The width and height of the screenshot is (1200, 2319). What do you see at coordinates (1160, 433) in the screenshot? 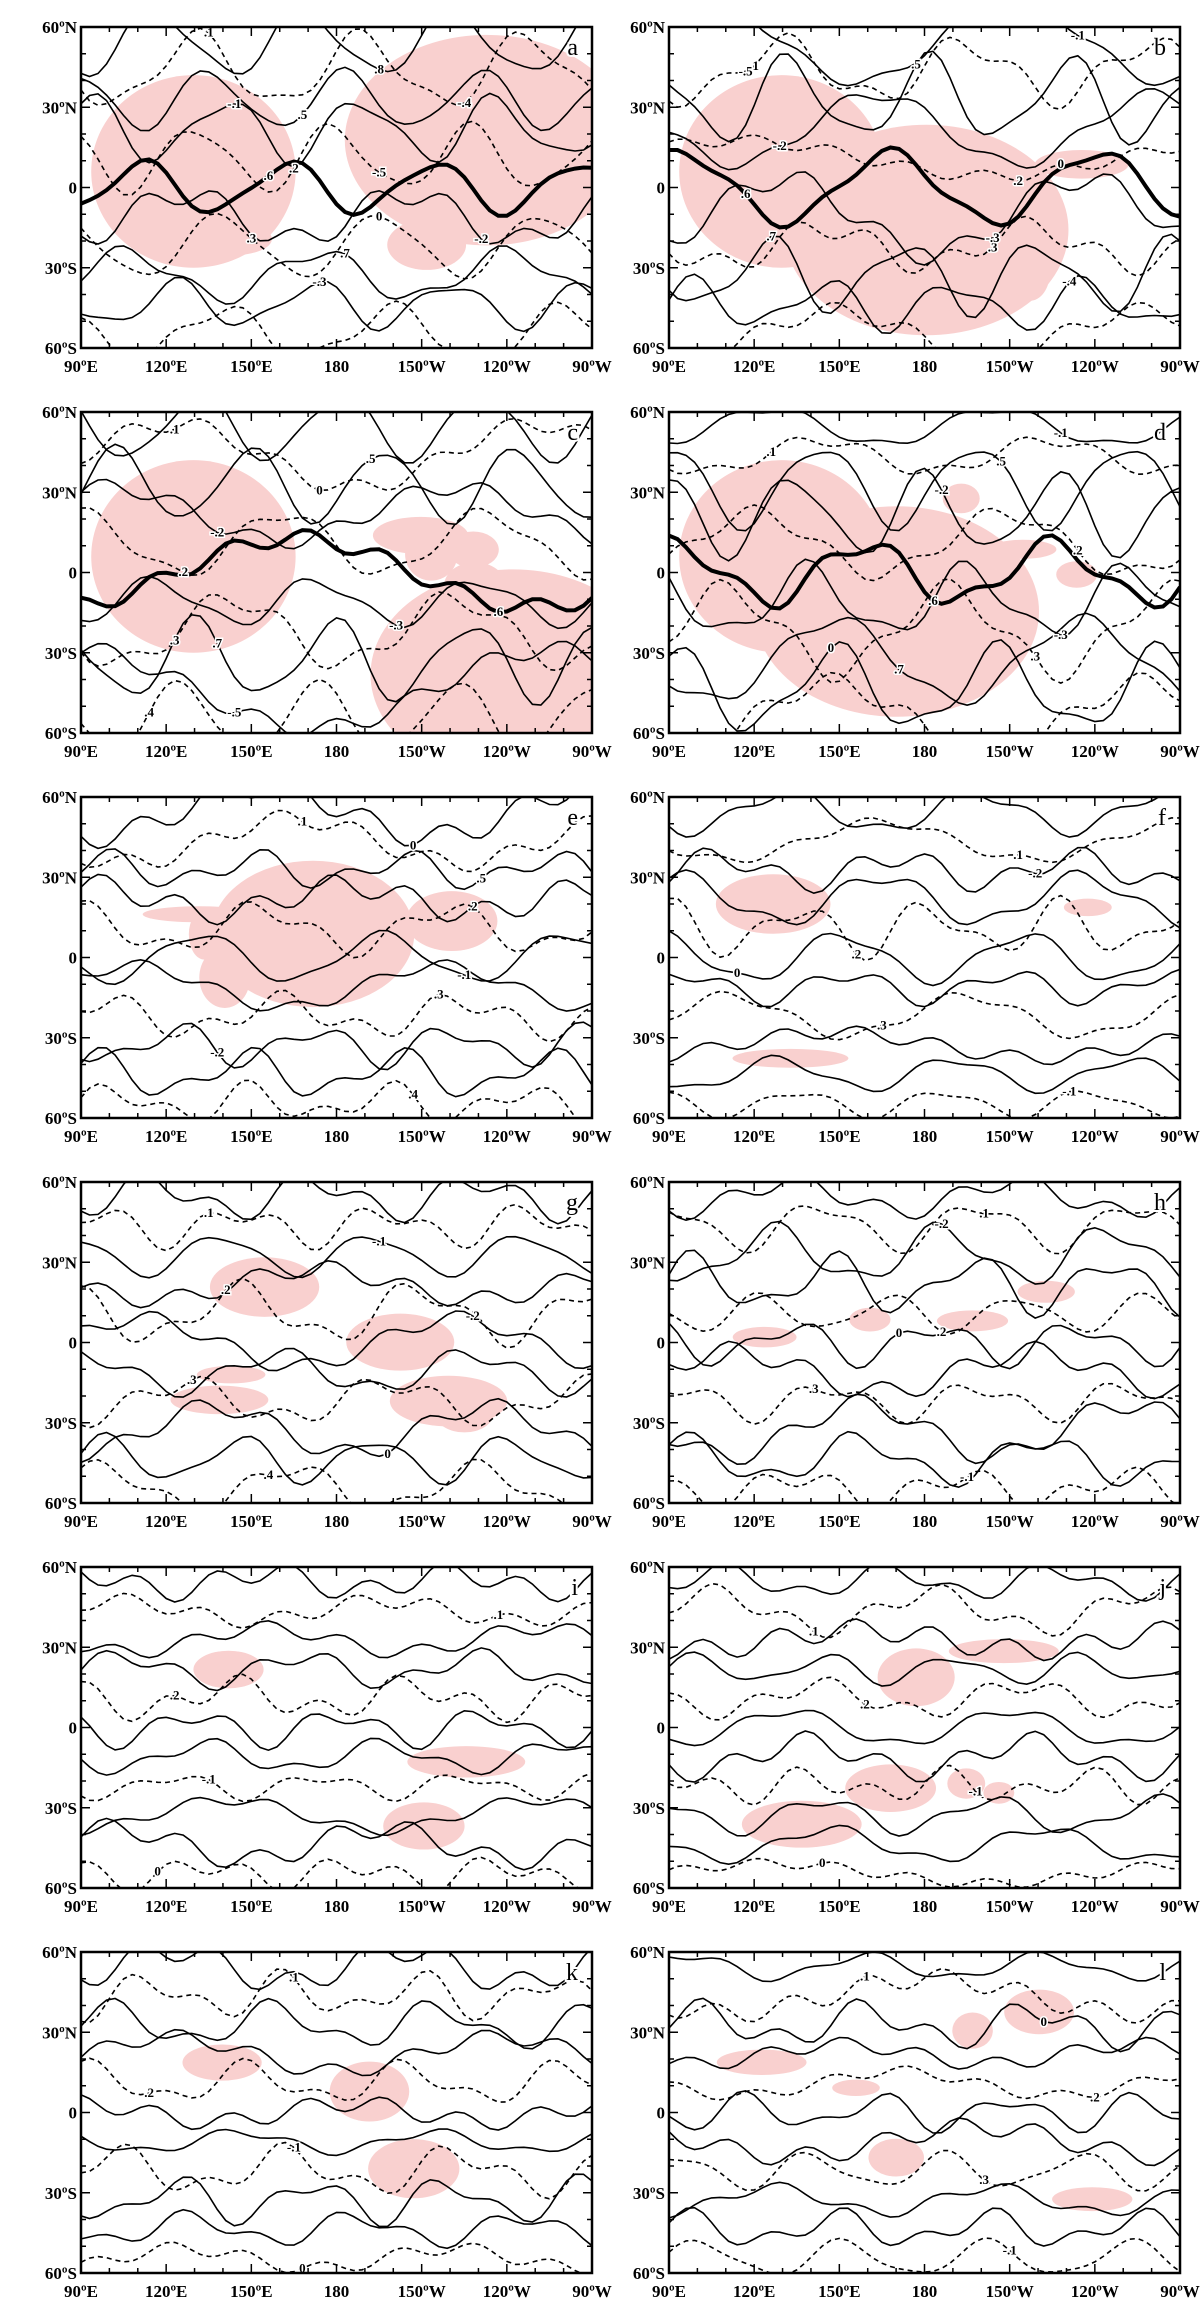
I see `panel-label: d` at bounding box center [1160, 433].